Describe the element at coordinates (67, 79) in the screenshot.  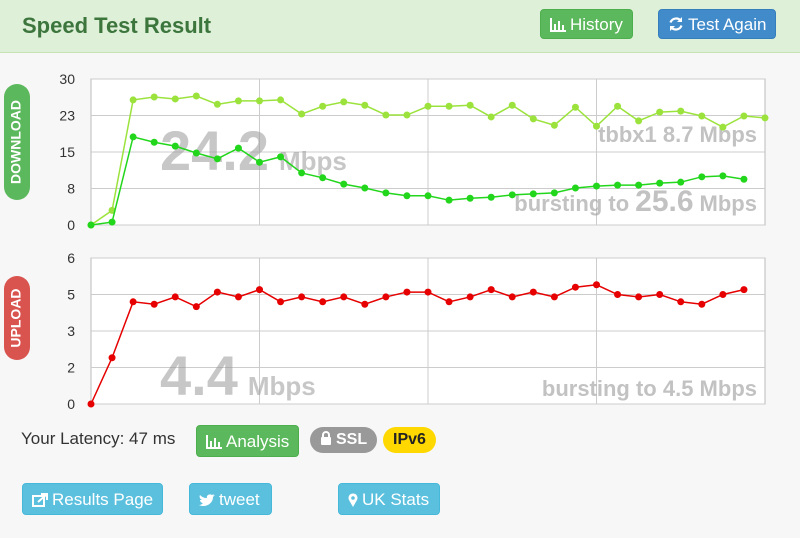
I see `y-tick-label: 30` at that location.